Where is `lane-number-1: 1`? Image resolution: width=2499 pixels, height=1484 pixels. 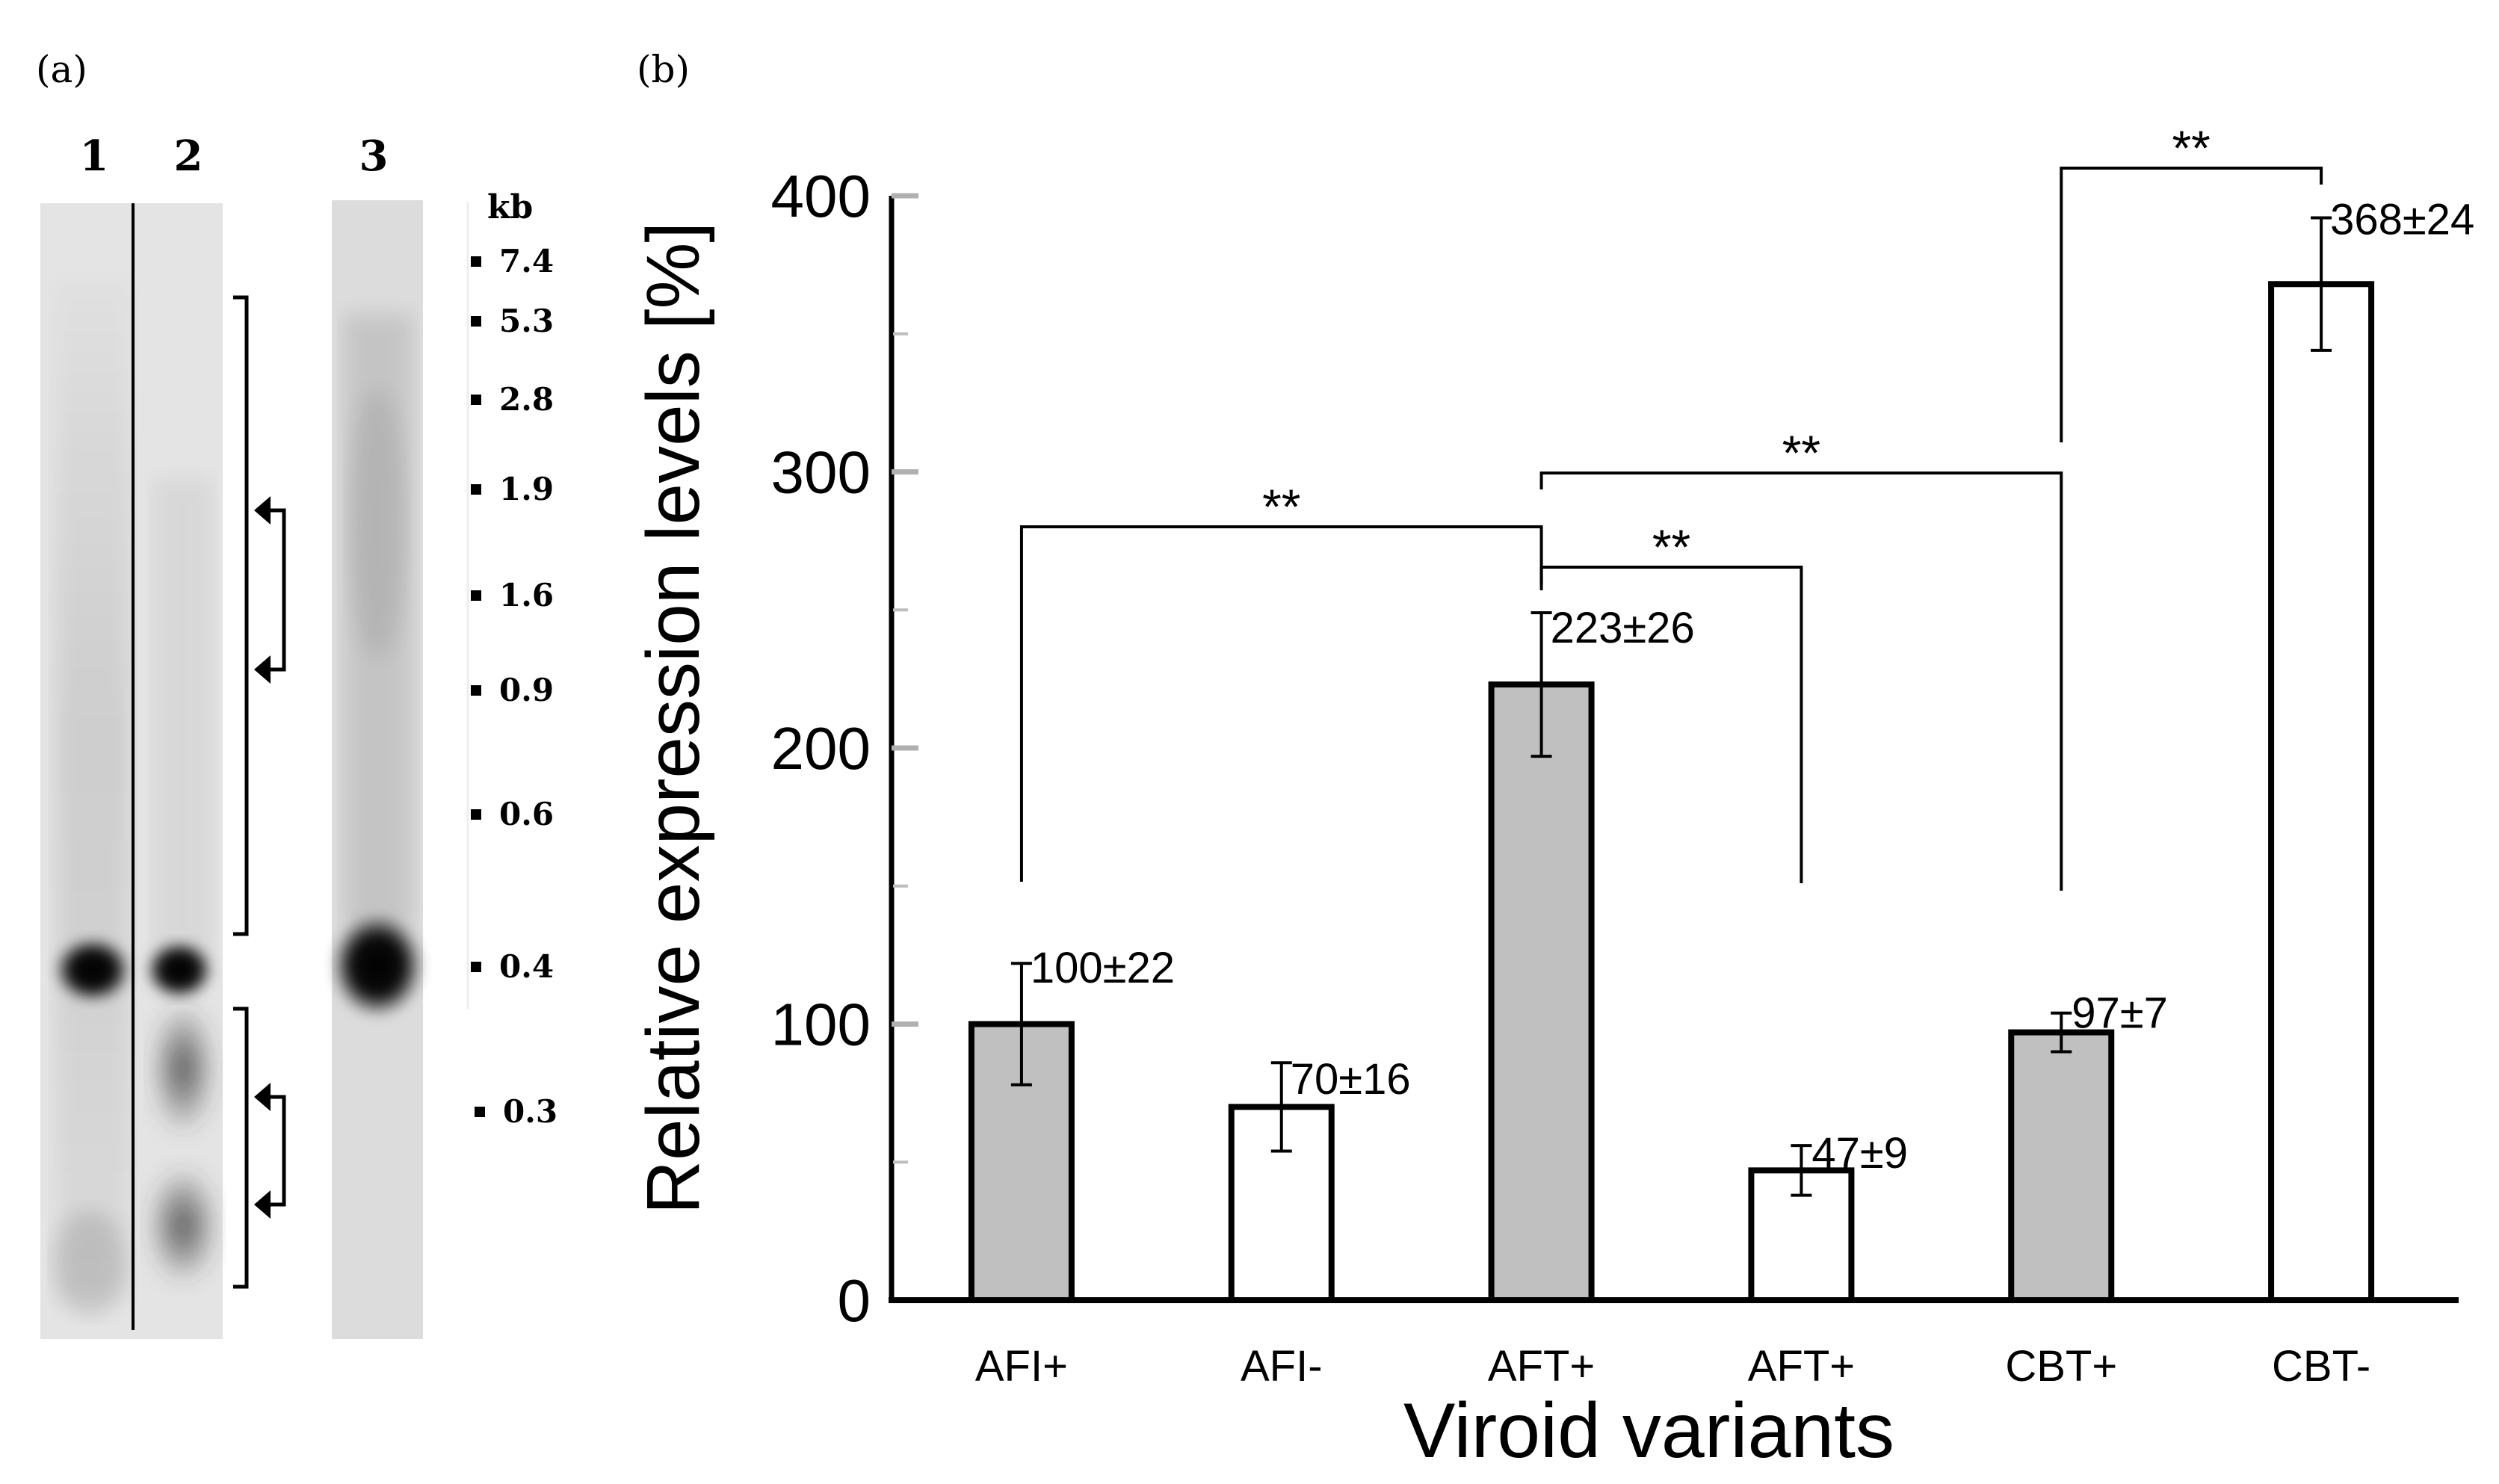
lane-number-1: 1 is located at coordinates (95, 157).